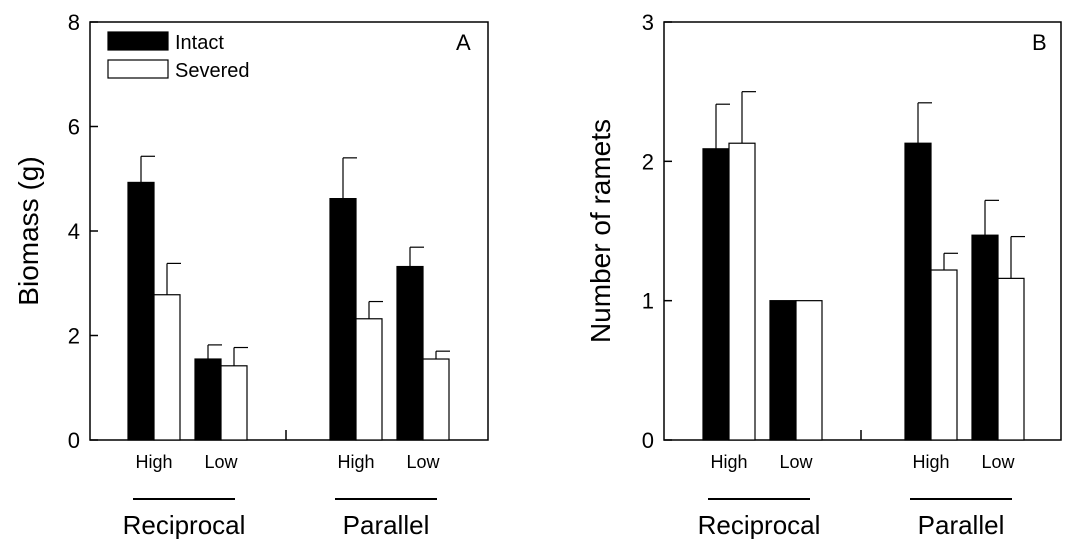  I want to click on y-tick-label: 4, so click(74, 231).